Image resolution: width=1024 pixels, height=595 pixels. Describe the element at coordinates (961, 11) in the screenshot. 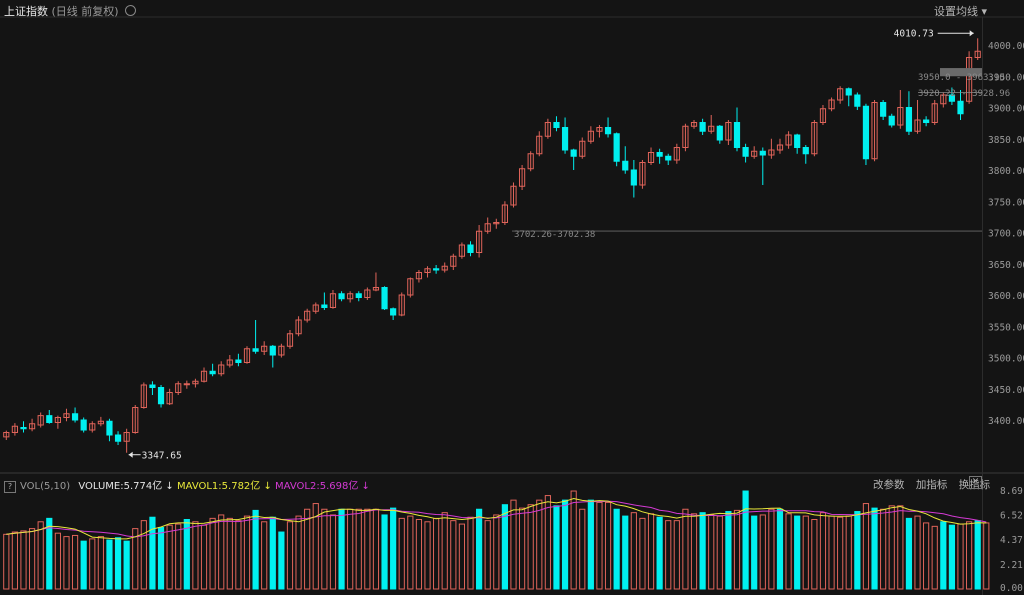

I see `ma-setting-button: 设置均线 ▾` at that location.